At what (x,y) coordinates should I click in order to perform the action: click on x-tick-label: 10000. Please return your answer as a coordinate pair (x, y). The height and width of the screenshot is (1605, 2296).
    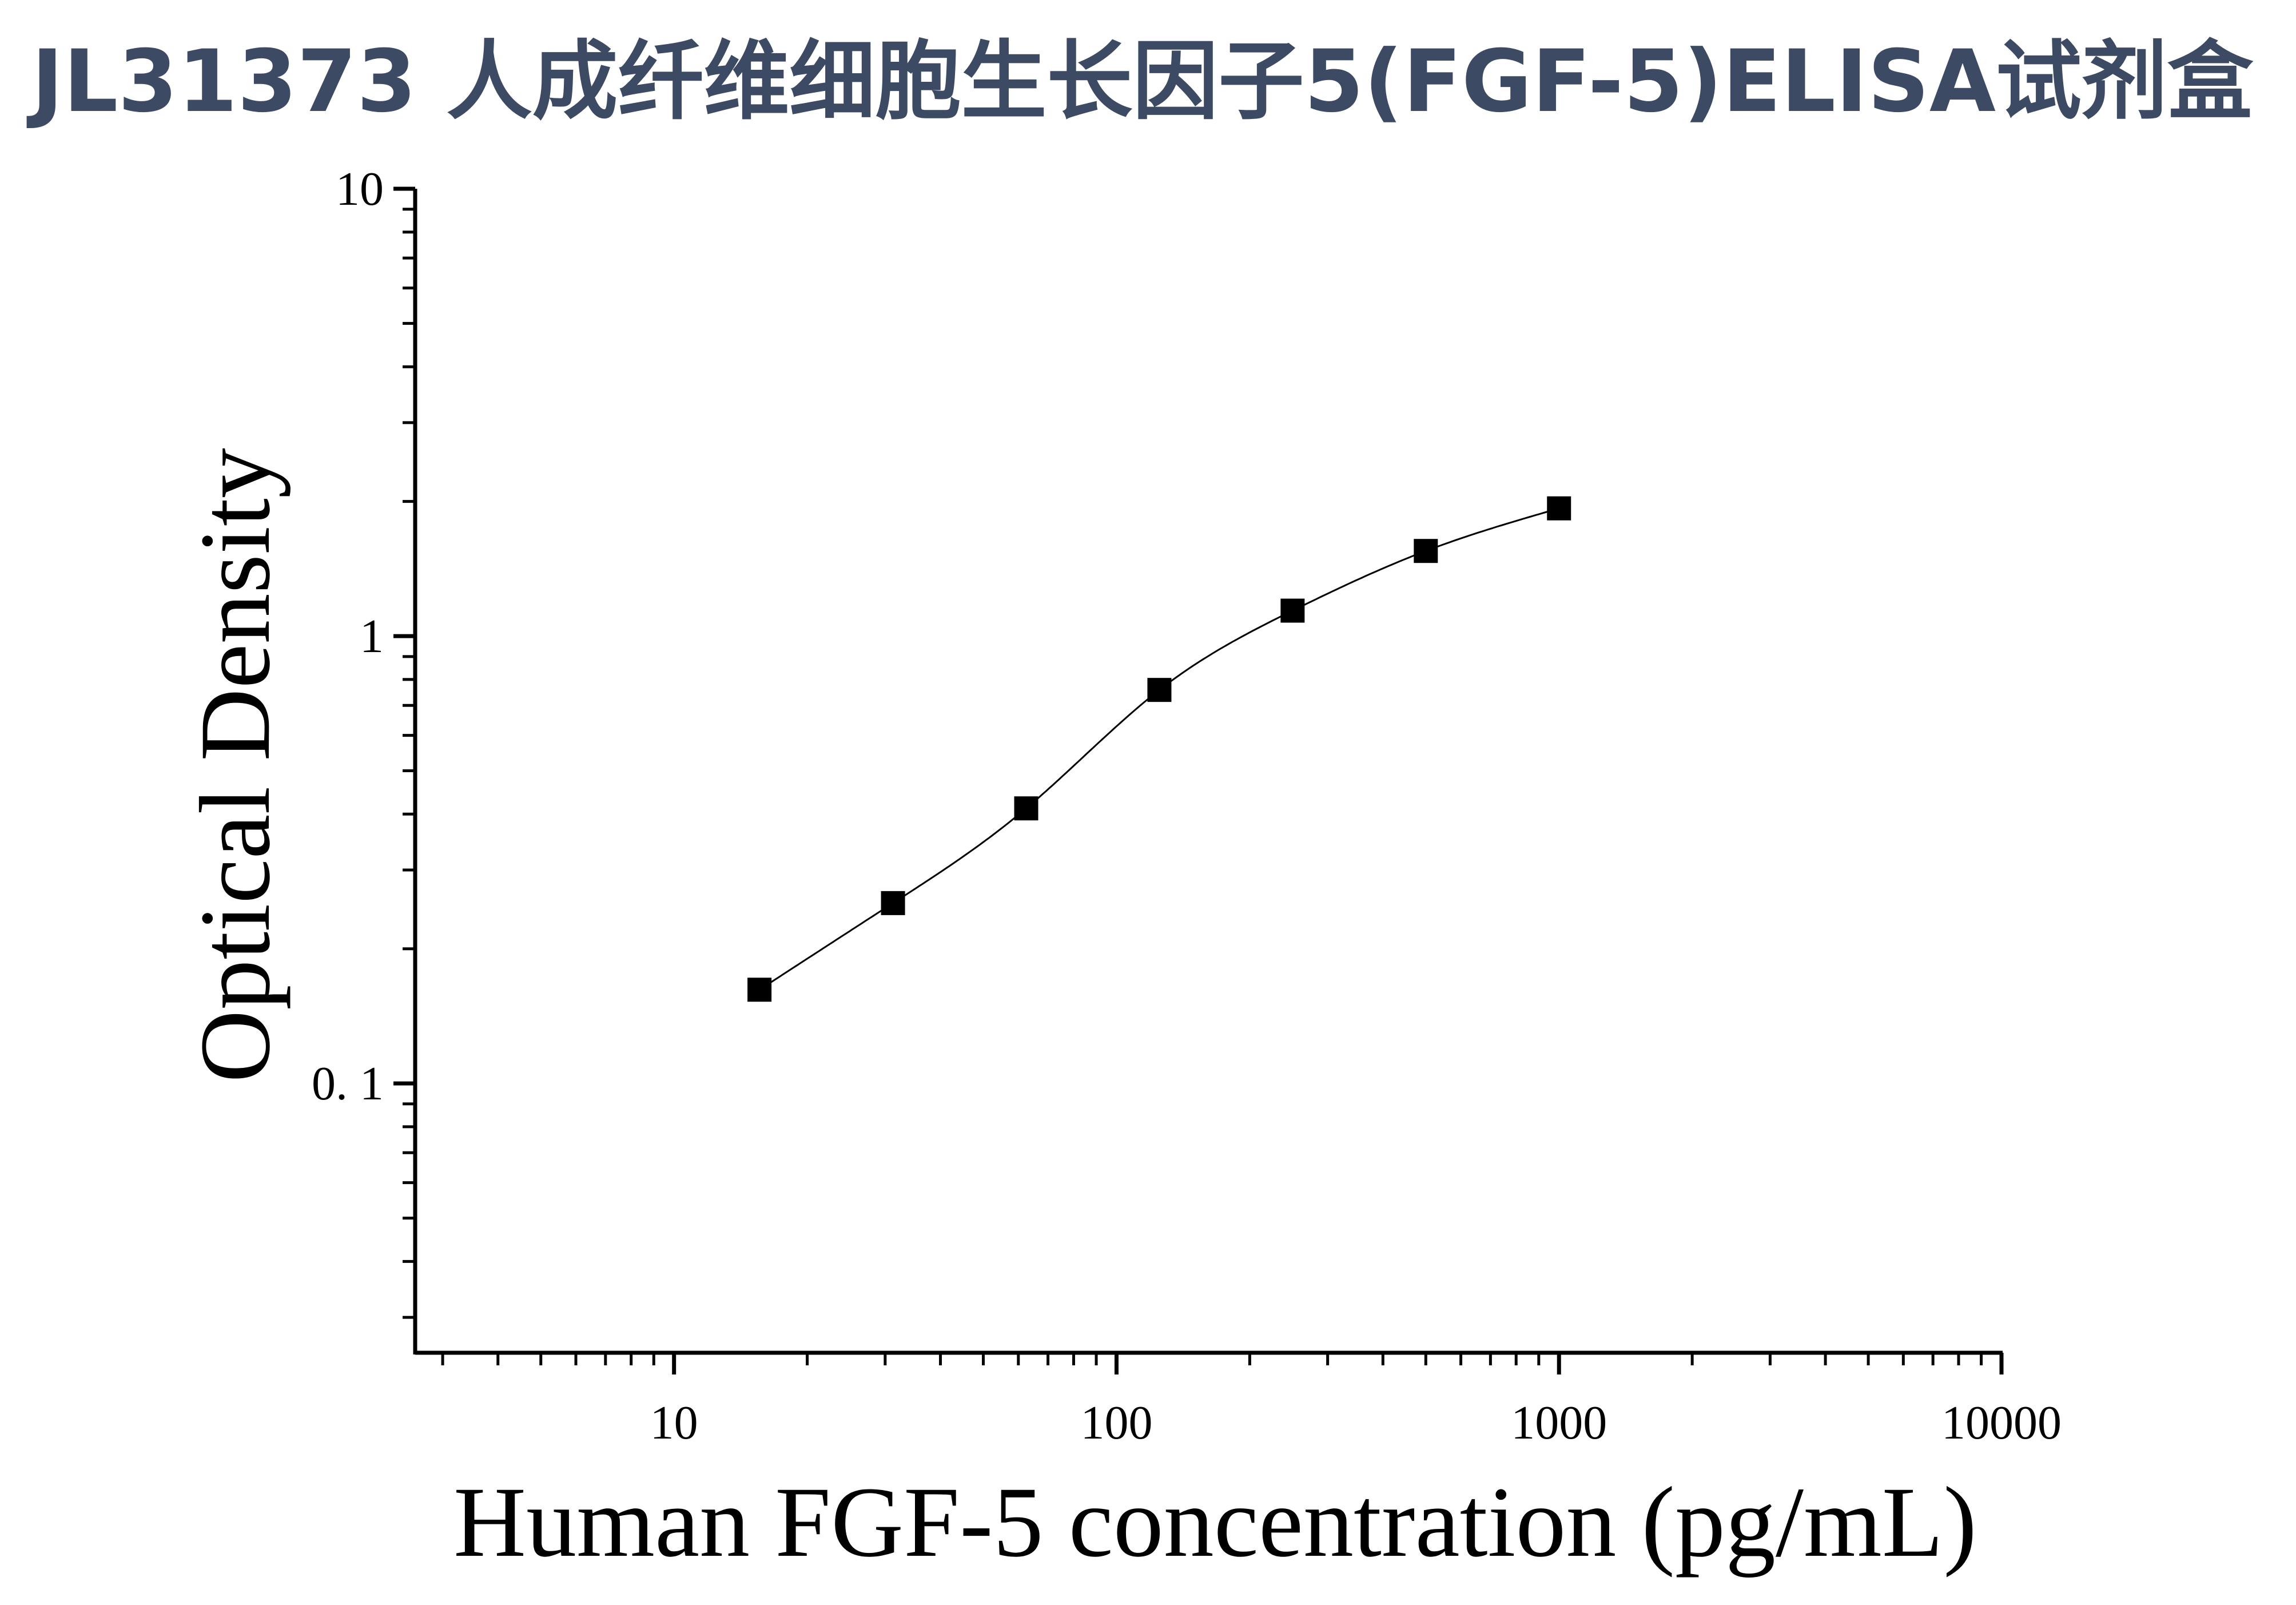
    Looking at the image, I should click on (2001, 1422).